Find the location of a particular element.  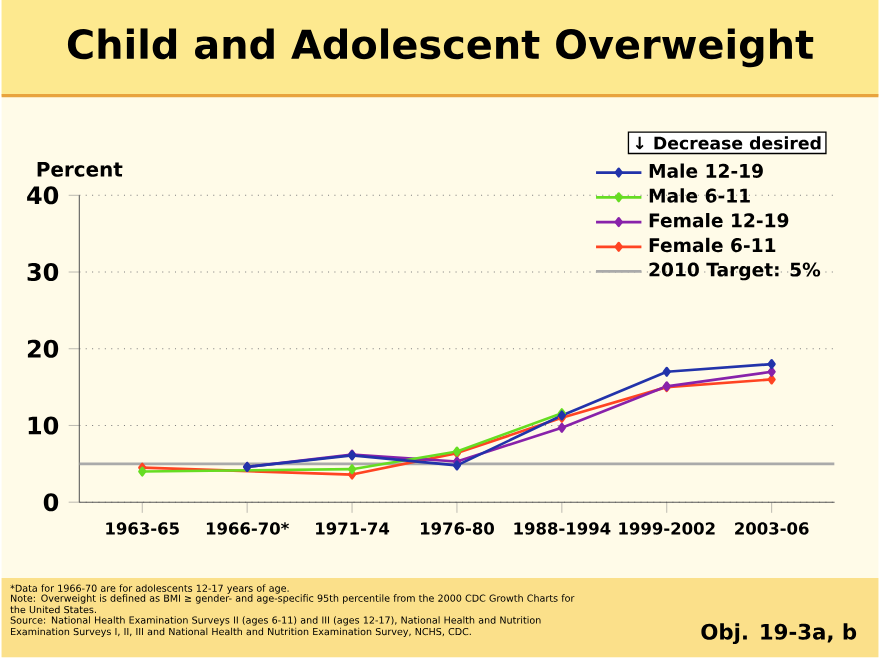

x-tick-label: 1963-65 is located at coordinates (142, 528).